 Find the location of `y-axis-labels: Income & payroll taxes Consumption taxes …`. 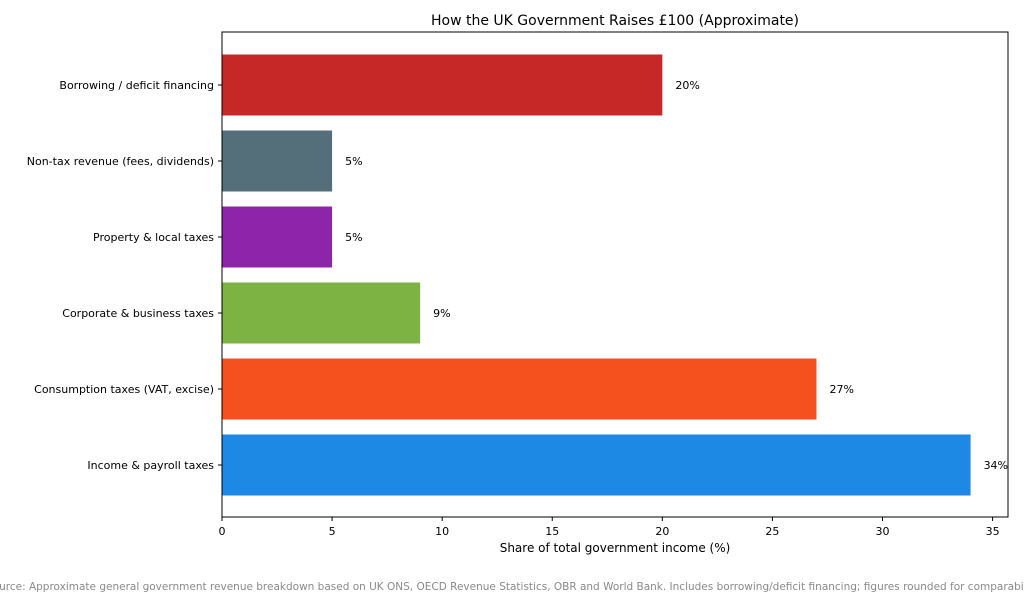

y-axis-labels: Income & payroll taxes Consumption taxes … is located at coordinates (124, 275).